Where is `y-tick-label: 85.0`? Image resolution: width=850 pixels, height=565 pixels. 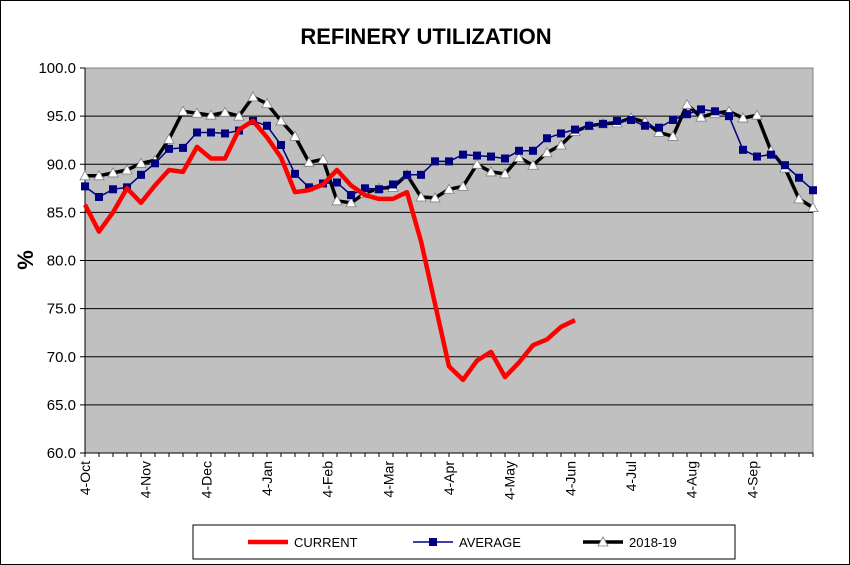
y-tick-label: 85.0 is located at coordinates (61, 212).